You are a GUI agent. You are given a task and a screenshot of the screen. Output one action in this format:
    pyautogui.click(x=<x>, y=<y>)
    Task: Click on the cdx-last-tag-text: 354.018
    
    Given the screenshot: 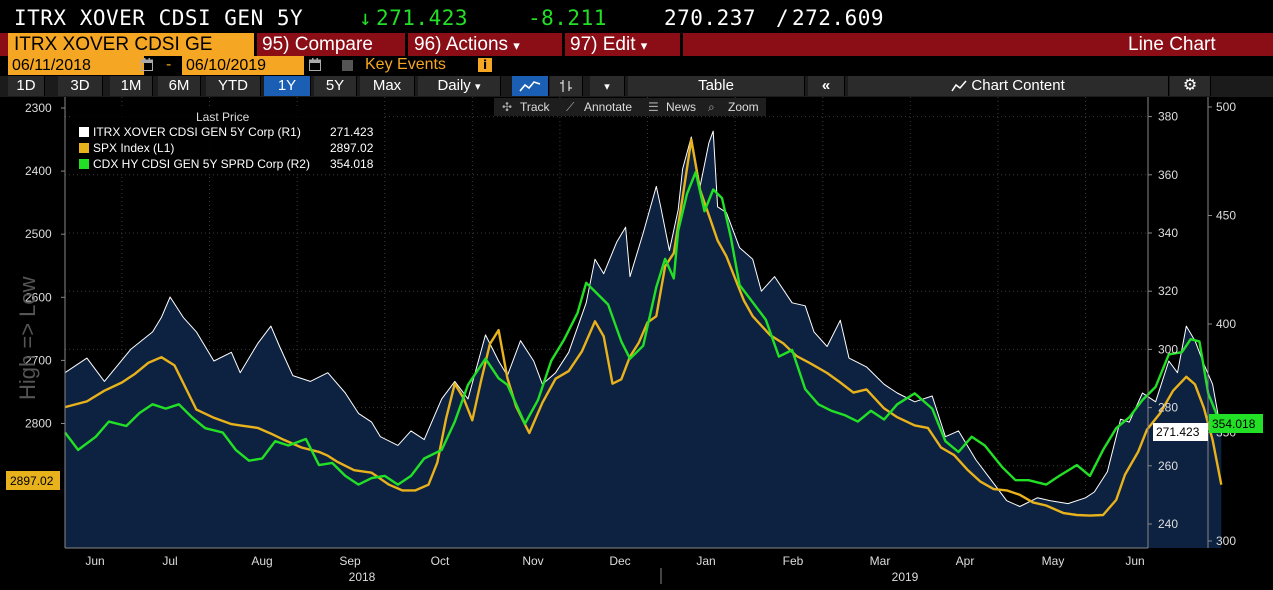 What is the action you would take?
    pyautogui.click(x=1234, y=424)
    